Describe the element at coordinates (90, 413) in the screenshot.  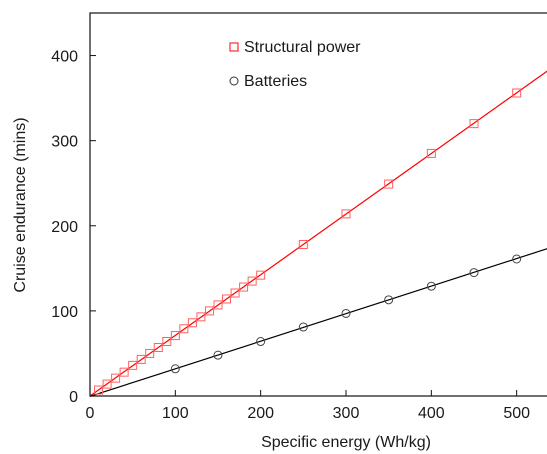
I see `x-tick-label: 0` at that location.